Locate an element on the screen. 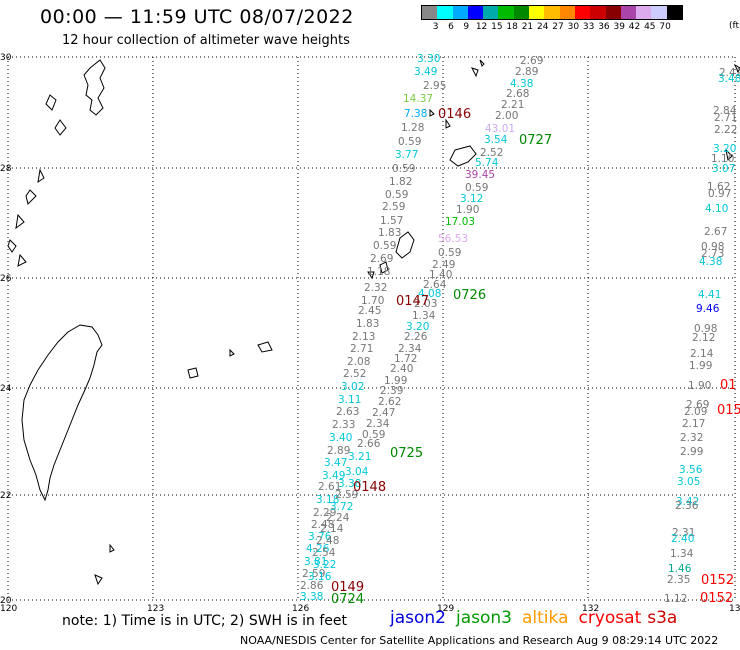 The width and height of the screenshot is (740, 650). wave-height-label: 2.89 is located at coordinates (338, 451).